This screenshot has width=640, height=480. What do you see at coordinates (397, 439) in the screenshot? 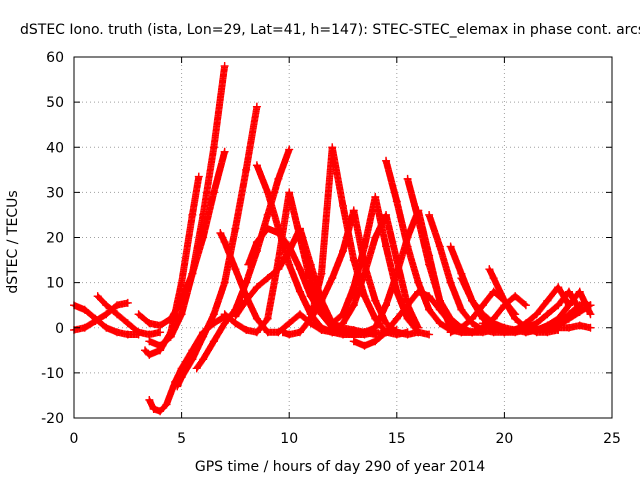
I see `x-tick-label: 15` at bounding box center [397, 439].